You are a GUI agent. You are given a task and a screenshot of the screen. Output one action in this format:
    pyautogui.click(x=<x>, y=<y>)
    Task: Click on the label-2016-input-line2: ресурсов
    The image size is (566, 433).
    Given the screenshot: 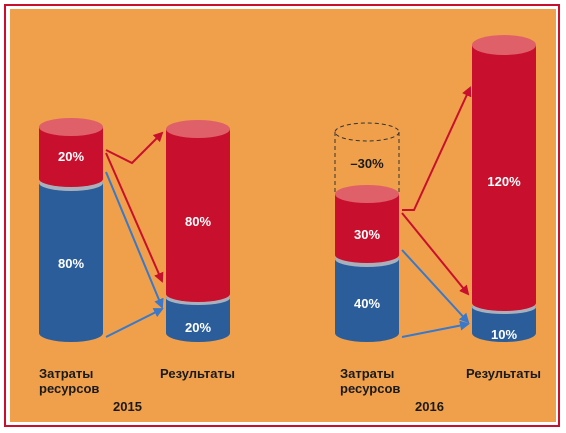 What is the action you would take?
    pyautogui.click(x=370, y=388)
    